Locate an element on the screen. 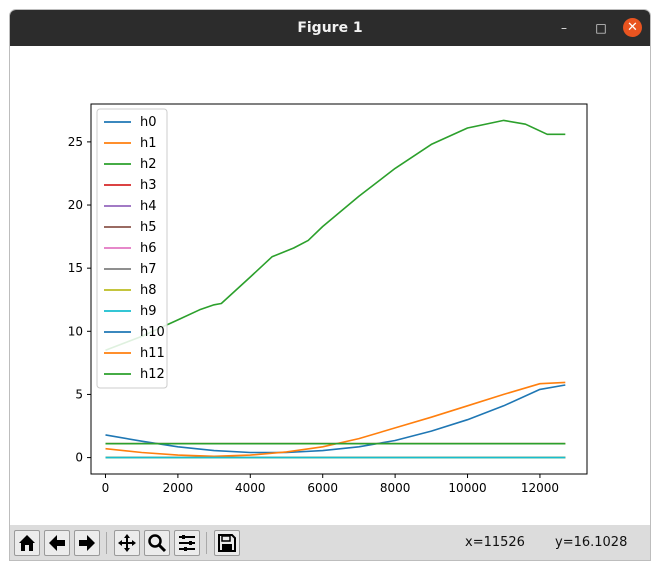 This screenshot has height=569, width=660. navigation-toolbar: x=11526 y=16.1028 is located at coordinates (330, 542).